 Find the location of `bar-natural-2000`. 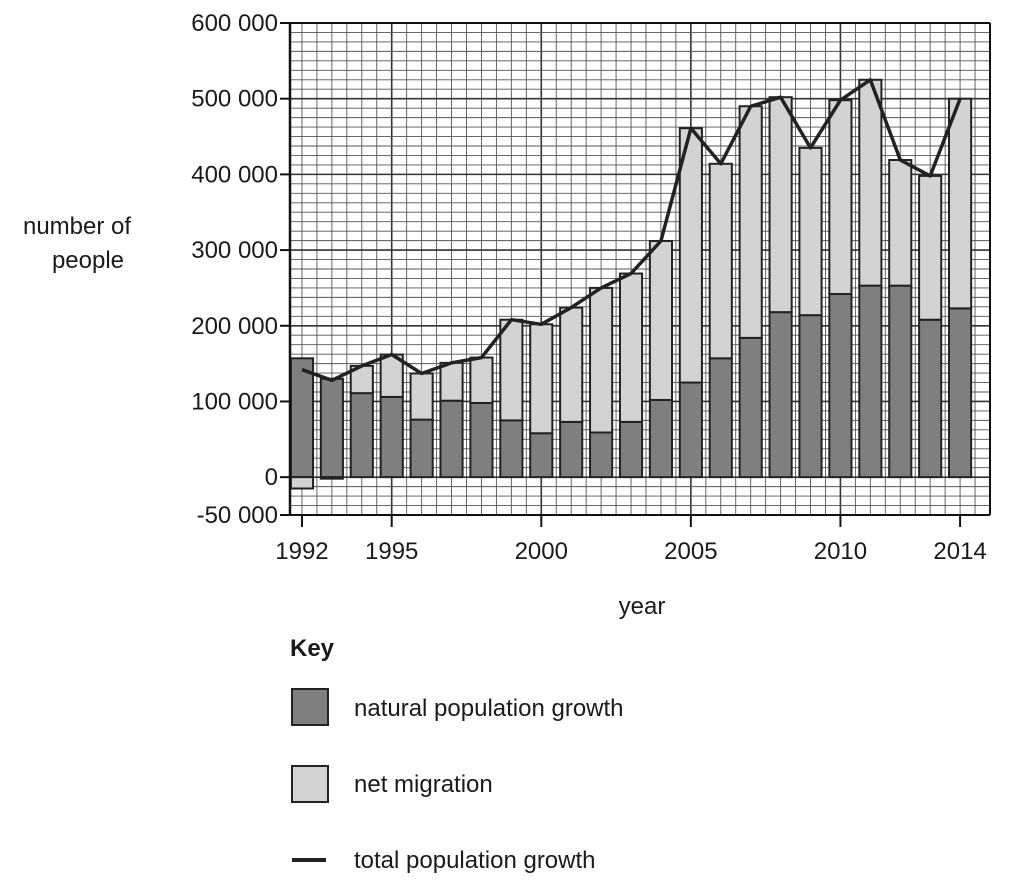

bar-natural-2000 is located at coordinates (541, 455).